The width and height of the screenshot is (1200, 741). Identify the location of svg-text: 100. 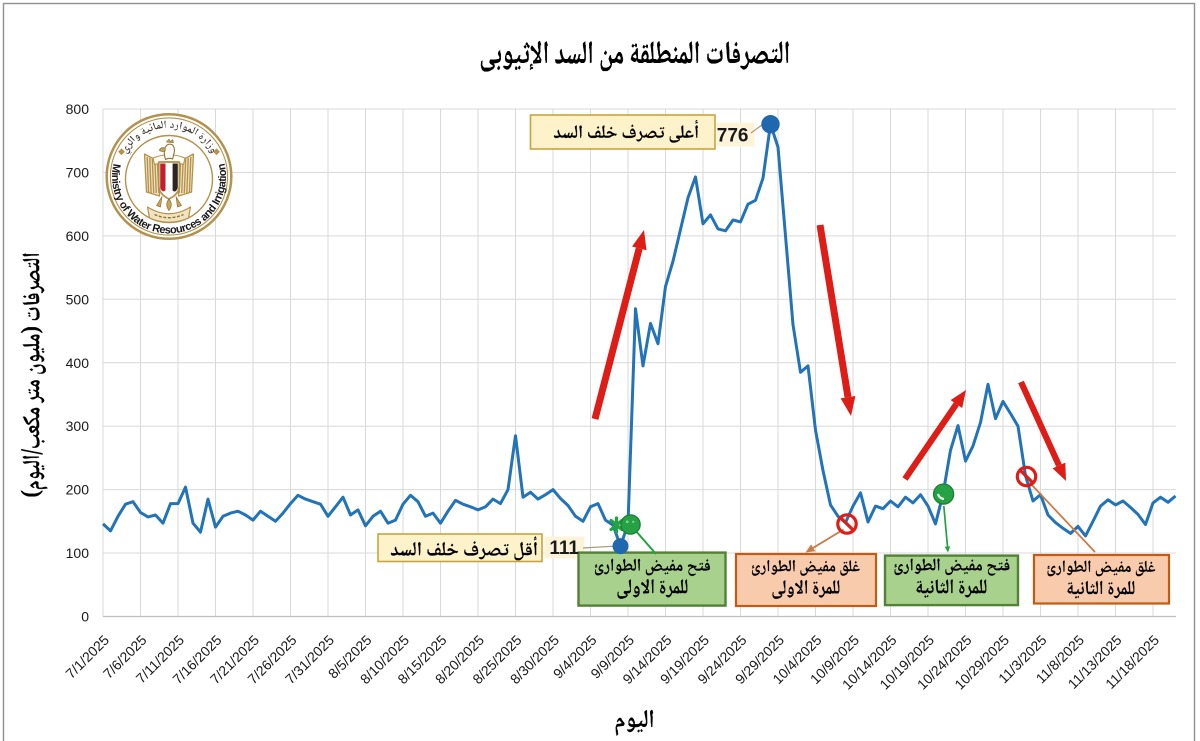
(78, 553).